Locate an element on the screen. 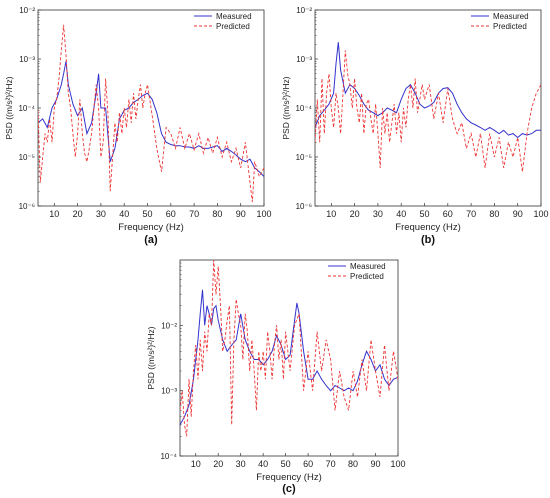 The image size is (550, 498). panel-label: (b) is located at coordinates (428, 240).